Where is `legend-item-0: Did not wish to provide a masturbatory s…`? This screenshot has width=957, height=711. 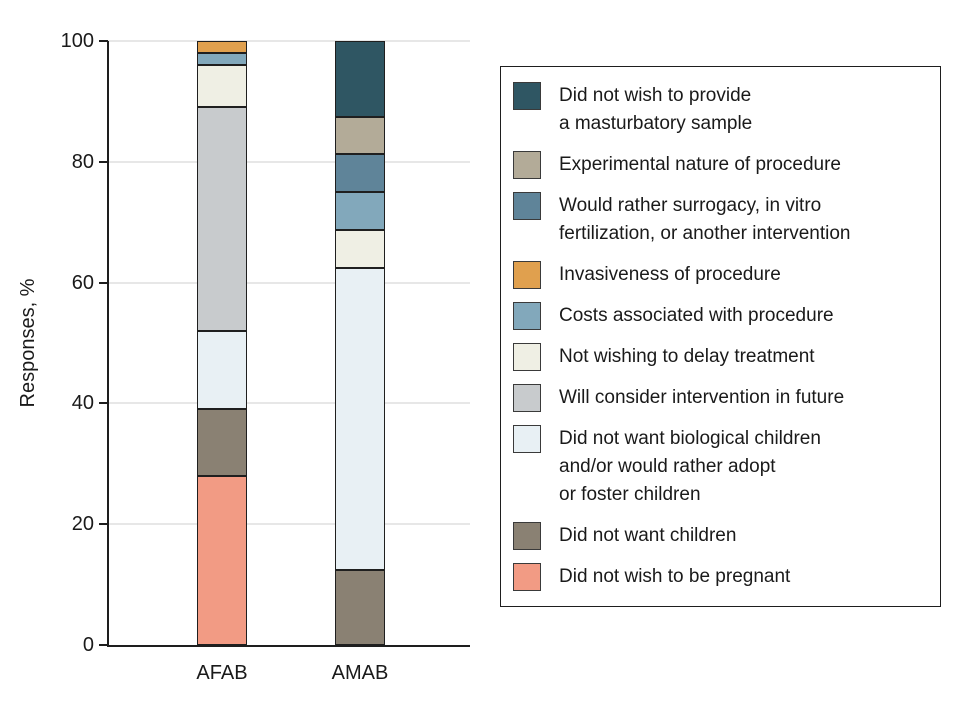 legend-item-0: Did not wish to provide a masturbatory s… is located at coordinates (719, 110).